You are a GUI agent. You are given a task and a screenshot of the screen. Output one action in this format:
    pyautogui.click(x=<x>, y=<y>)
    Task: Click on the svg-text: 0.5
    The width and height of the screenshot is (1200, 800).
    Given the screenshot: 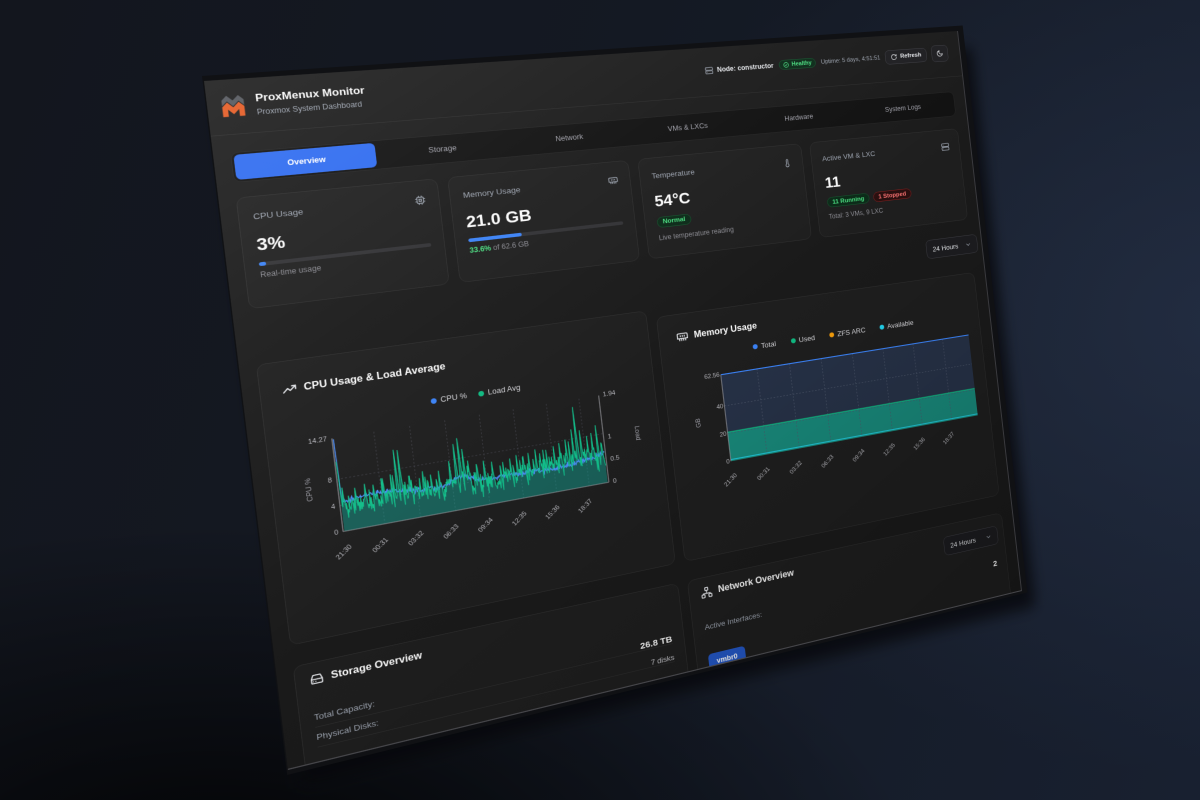 What is the action you would take?
    pyautogui.click(x=615, y=458)
    